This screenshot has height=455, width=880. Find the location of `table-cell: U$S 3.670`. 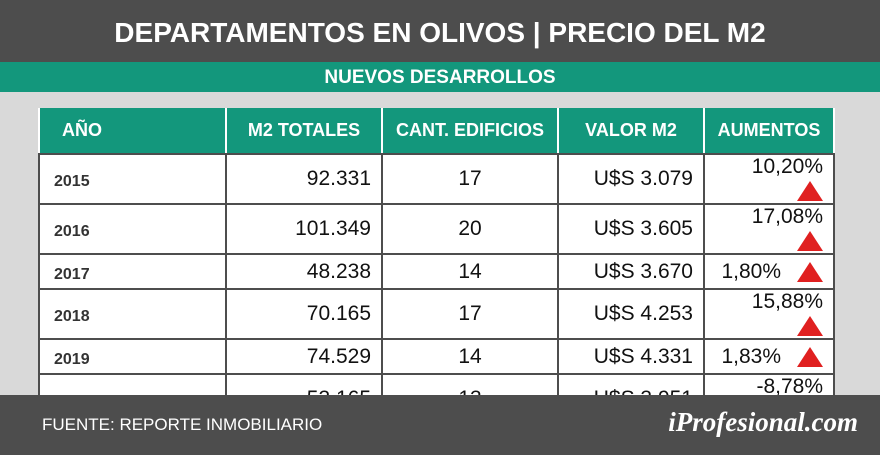

table-cell: U$S 3.670 is located at coordinates (631, 271).